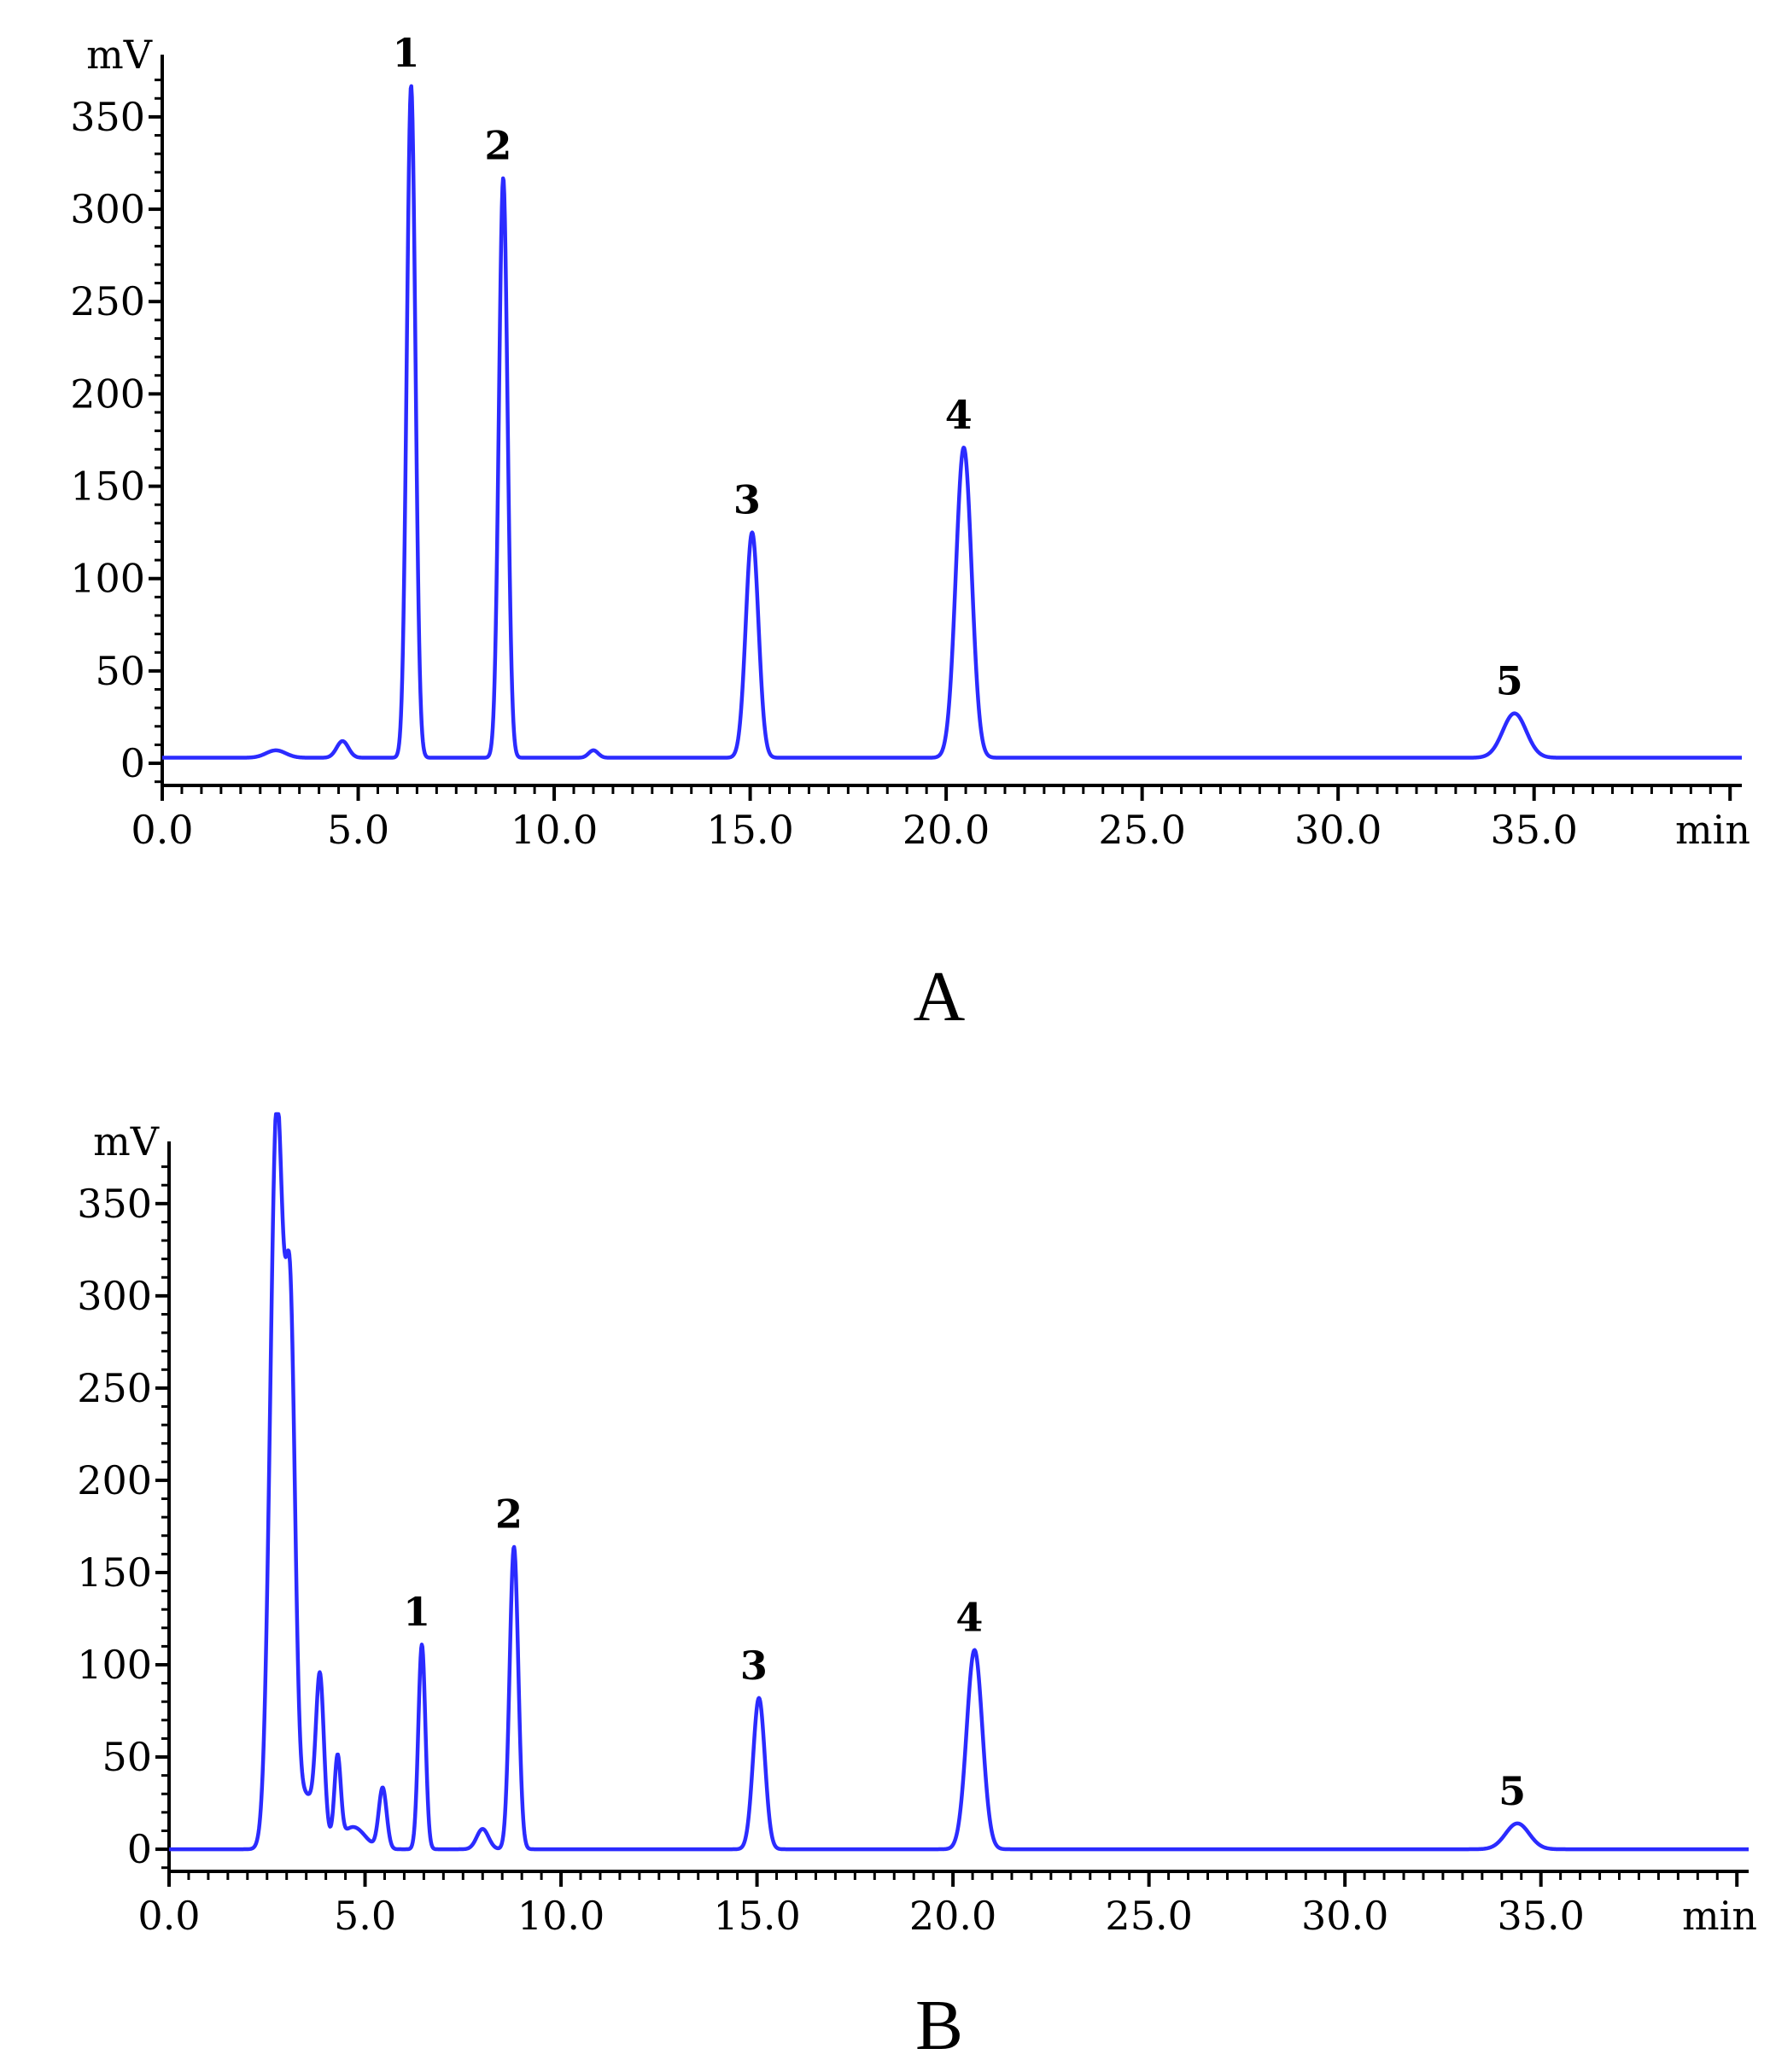 This screenshot has height=2072, width=1770. I want to click on panel-a-x-tick-label: 35.0, so click(1533, 830).